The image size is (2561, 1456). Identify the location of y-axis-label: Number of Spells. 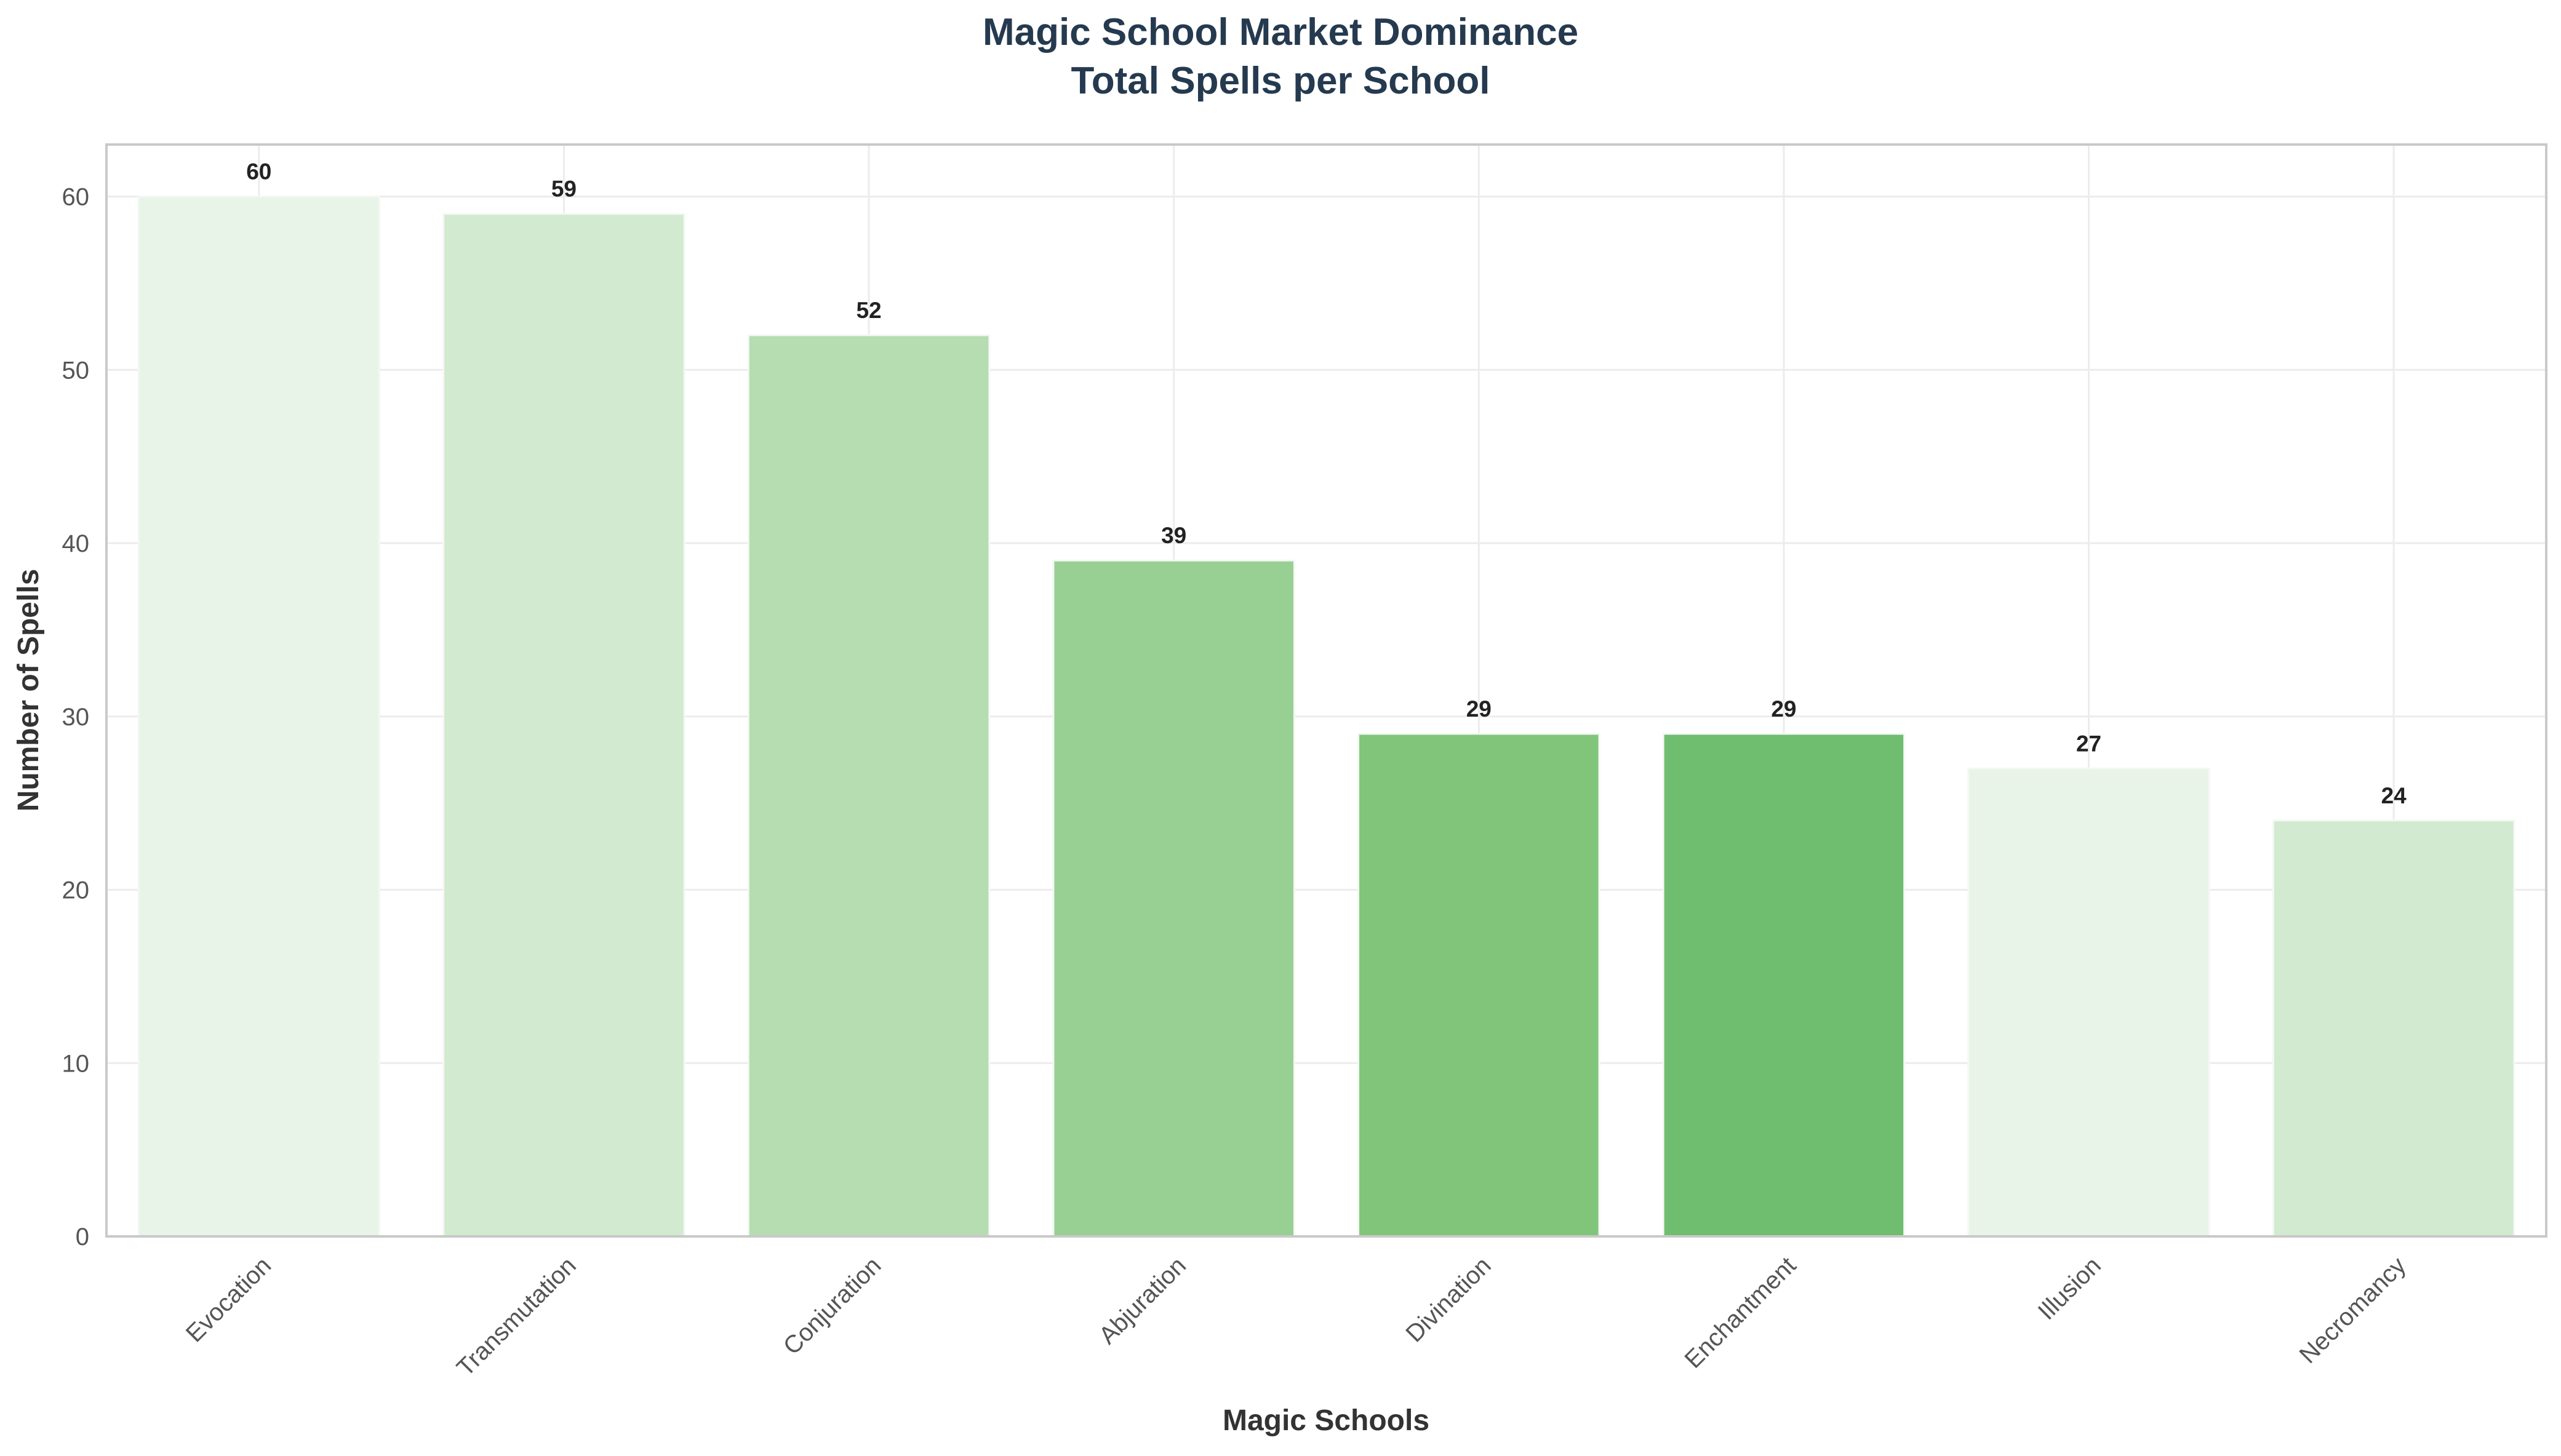
(28, 690).